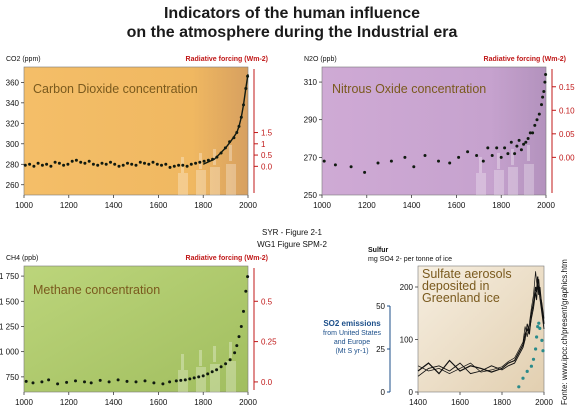 The image size is (575, 410). What do you see at coordinates (311, 195) in the screenshot?
I see `y-tick-label: 250` at bounding box center [311, 195].